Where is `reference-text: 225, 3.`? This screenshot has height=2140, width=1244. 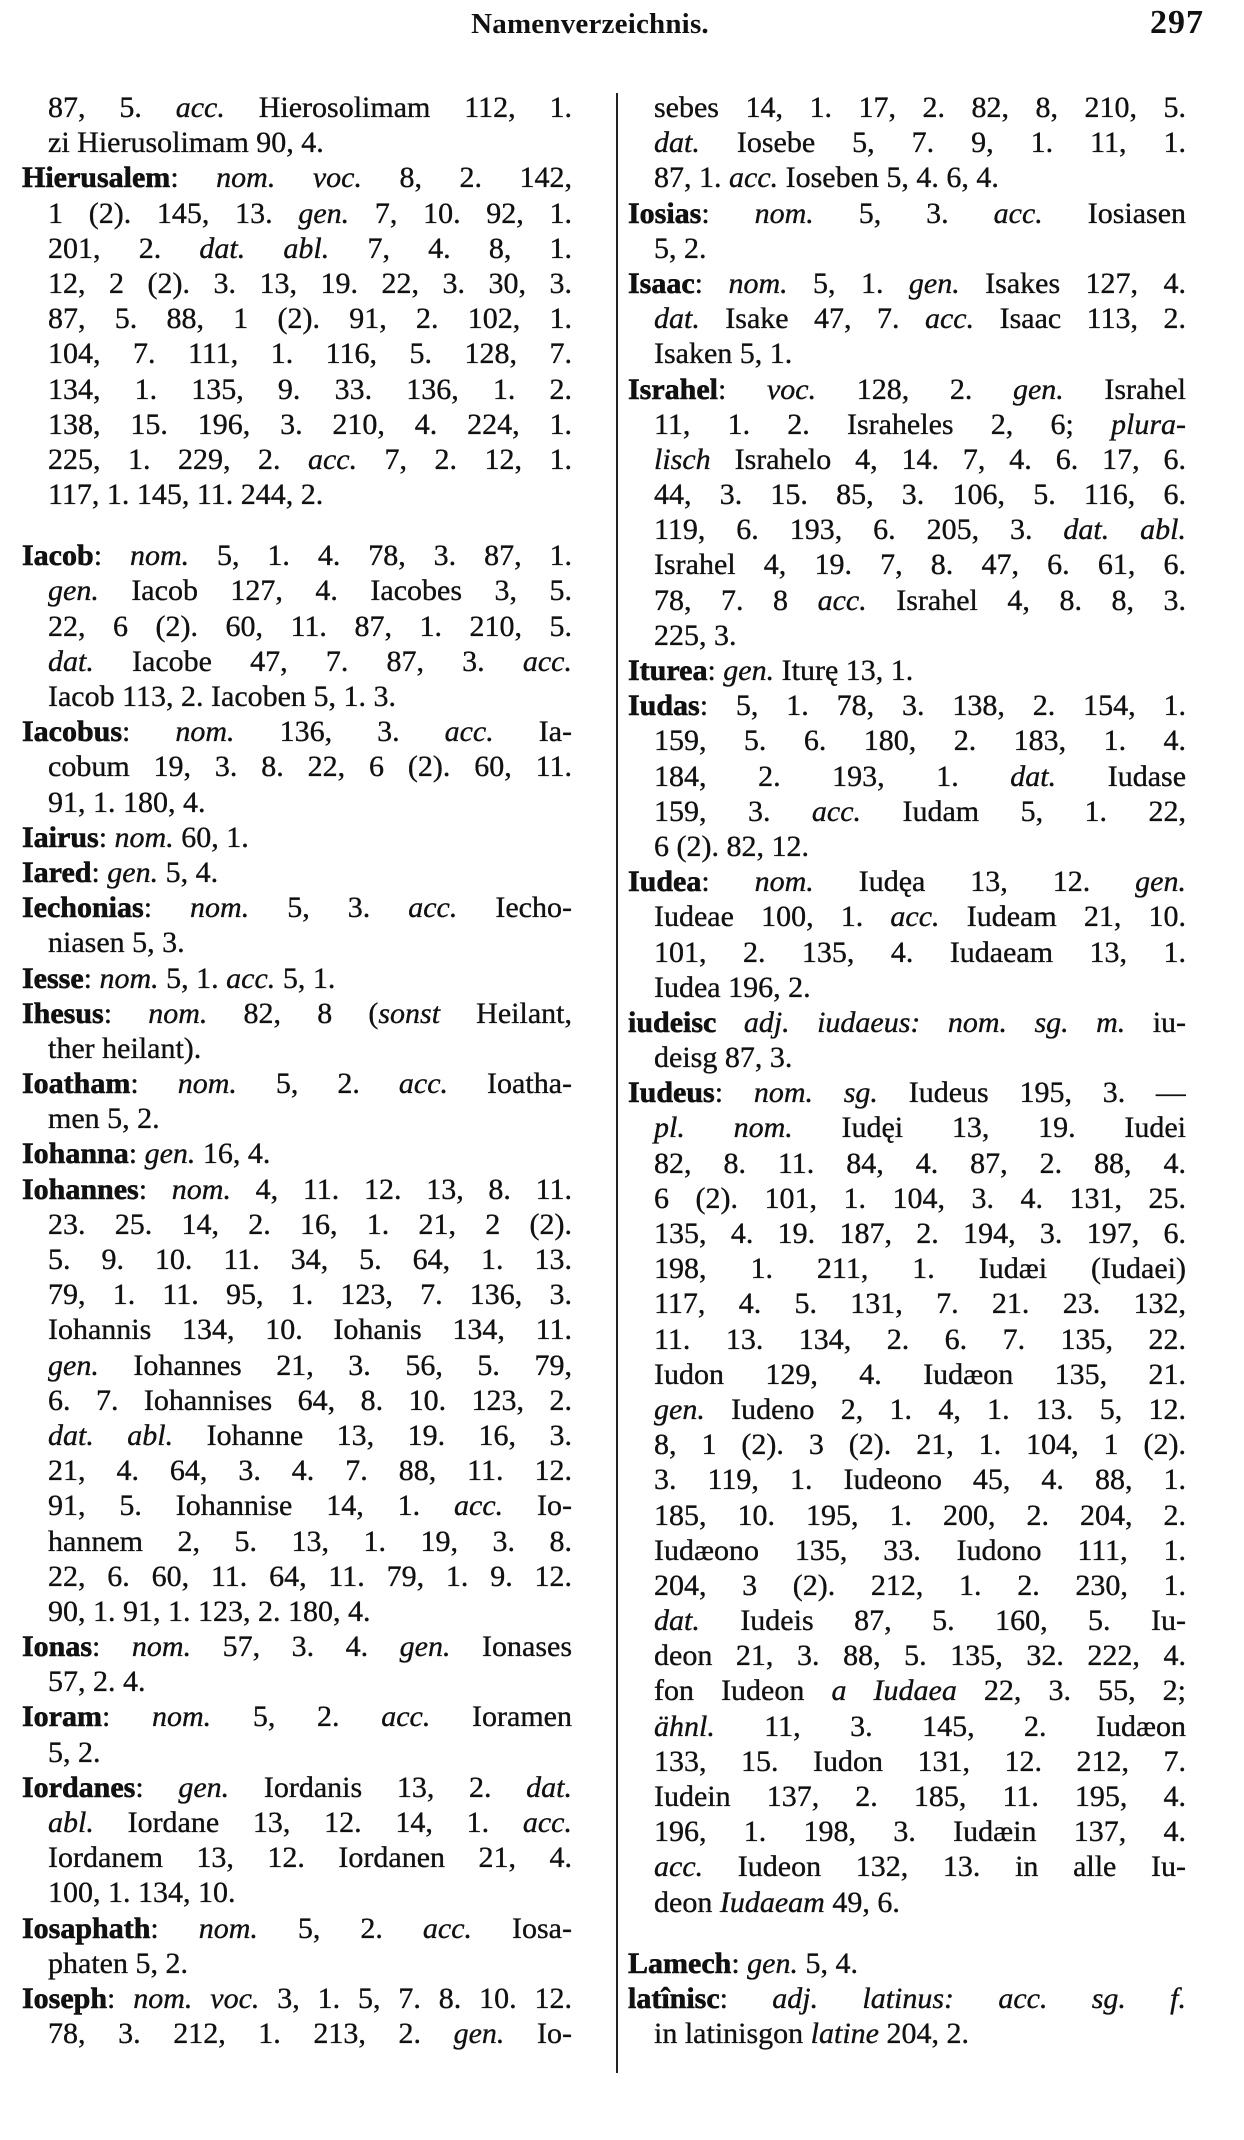
reference-text: 225, 3. is located at coordinates (695, 635).